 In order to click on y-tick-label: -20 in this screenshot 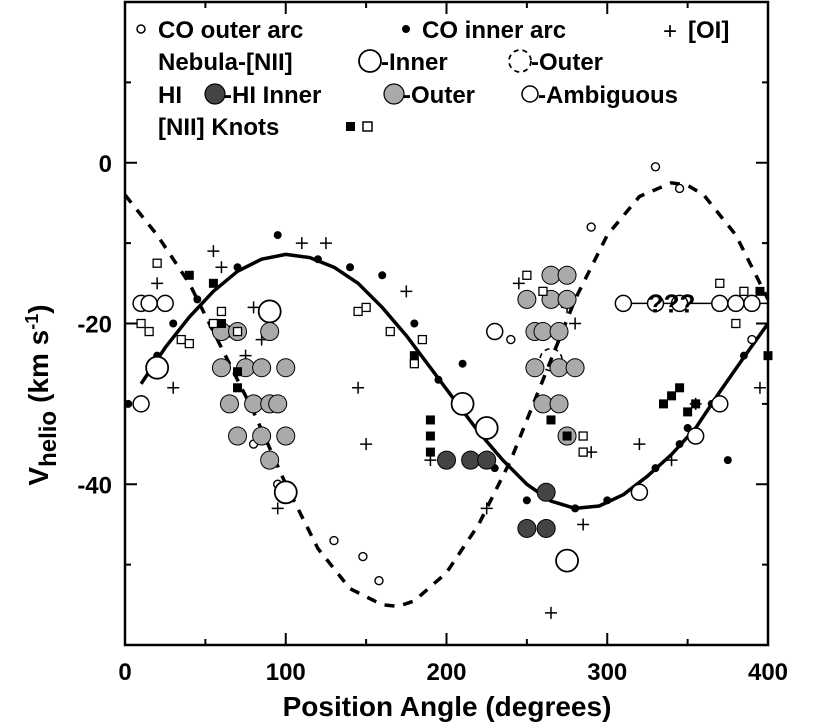, I will do `click(94, 325)`.